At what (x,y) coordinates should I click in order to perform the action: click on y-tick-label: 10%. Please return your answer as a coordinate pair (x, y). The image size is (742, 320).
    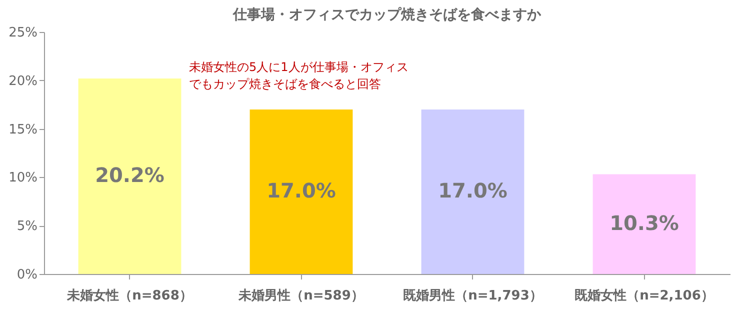
    Looking at the image, I should click on (23, 178).